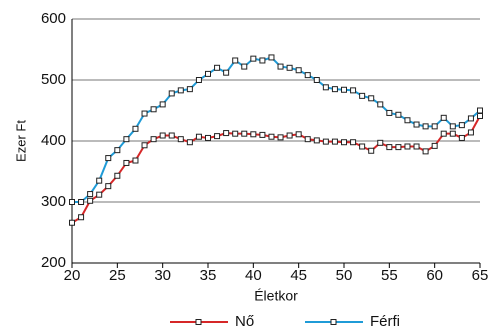 This screenshot has height=336, width=492. Describe the element at coordinates (480, 275) in the screenshot. I see `x-tick-label: 65` at that location.